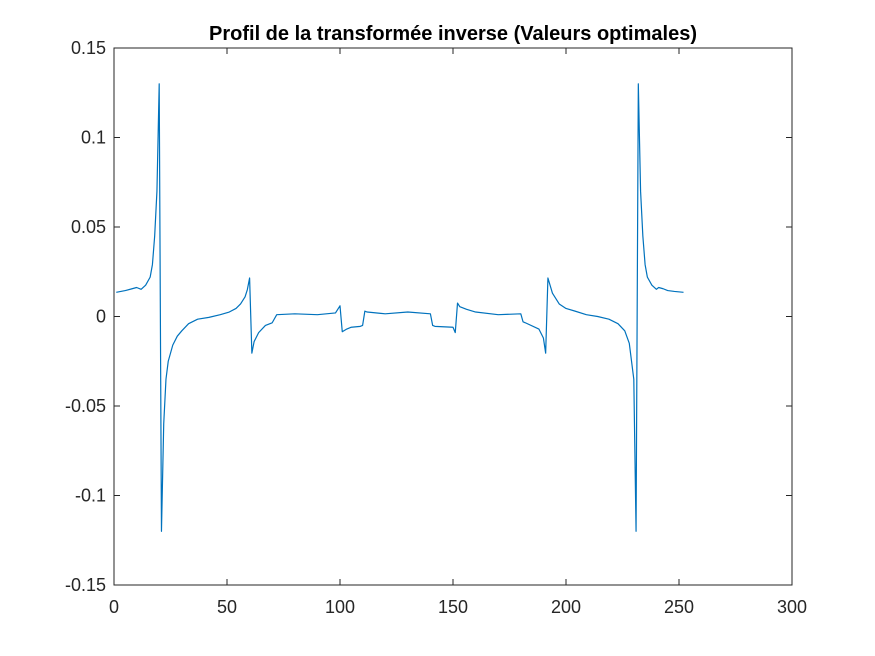  What do you see at coordinates (114, 607) in the screenshot?
I see `x-tick-label: 0` at bounding box center [114, 607].